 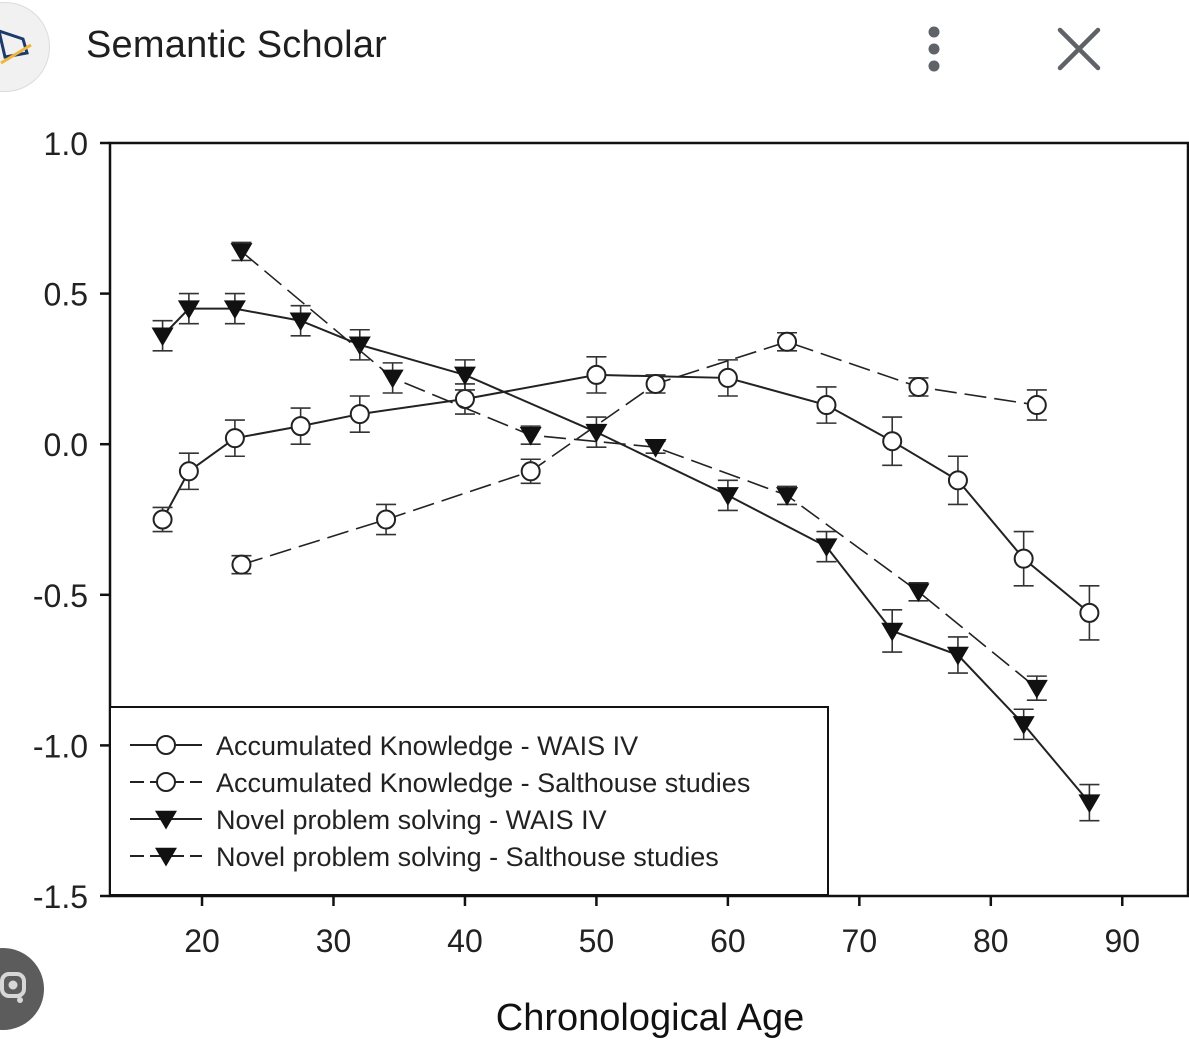 What do you see at coordinates (66, 295) in the screenshot?
I see `y-tick-label: 0.5` at bounding box center [66, 295].